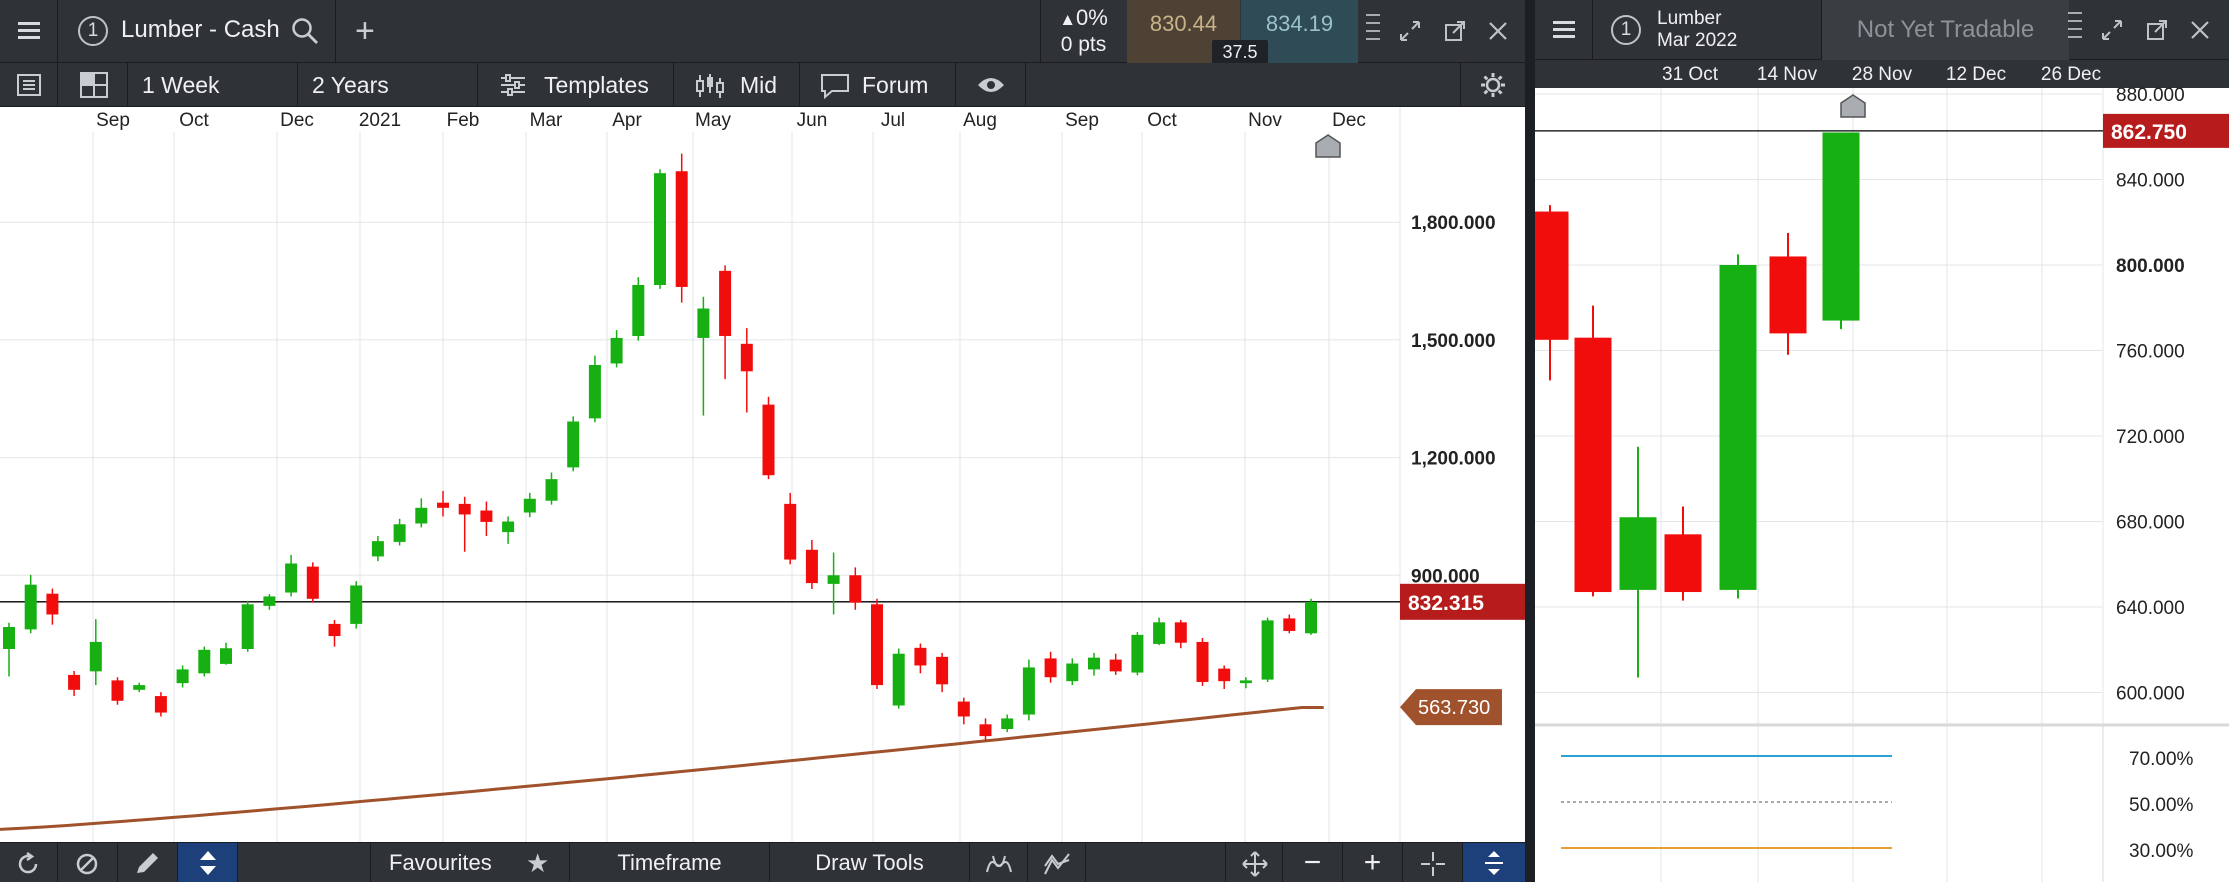 The height and width of the screenshot is (882, 2229). I want to click on y-tick-label: 800.000, so click(2150, 266).